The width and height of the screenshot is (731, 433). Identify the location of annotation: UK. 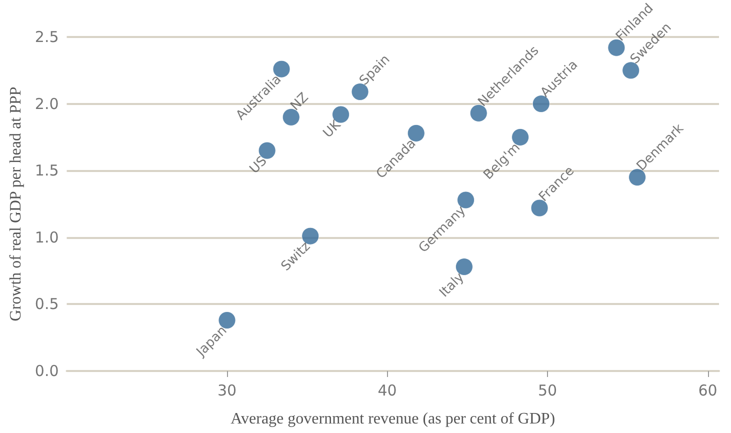
(332, 129).